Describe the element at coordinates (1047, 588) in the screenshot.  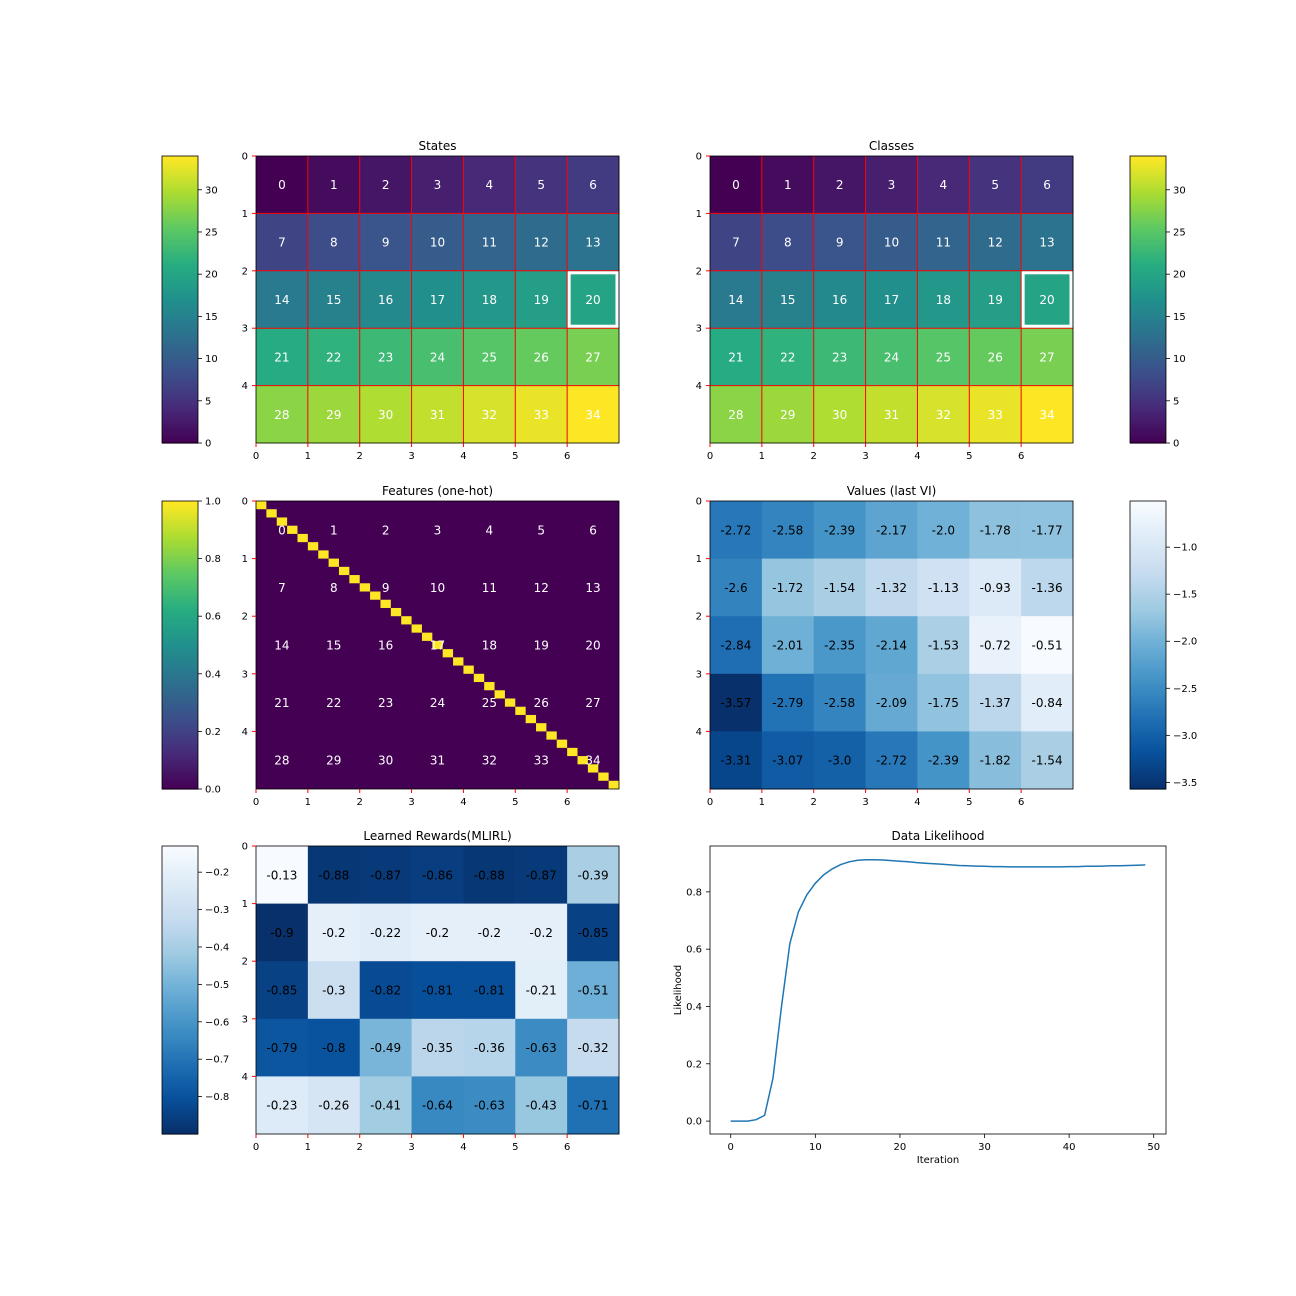
I see `cell-label: -1.36` at that location.